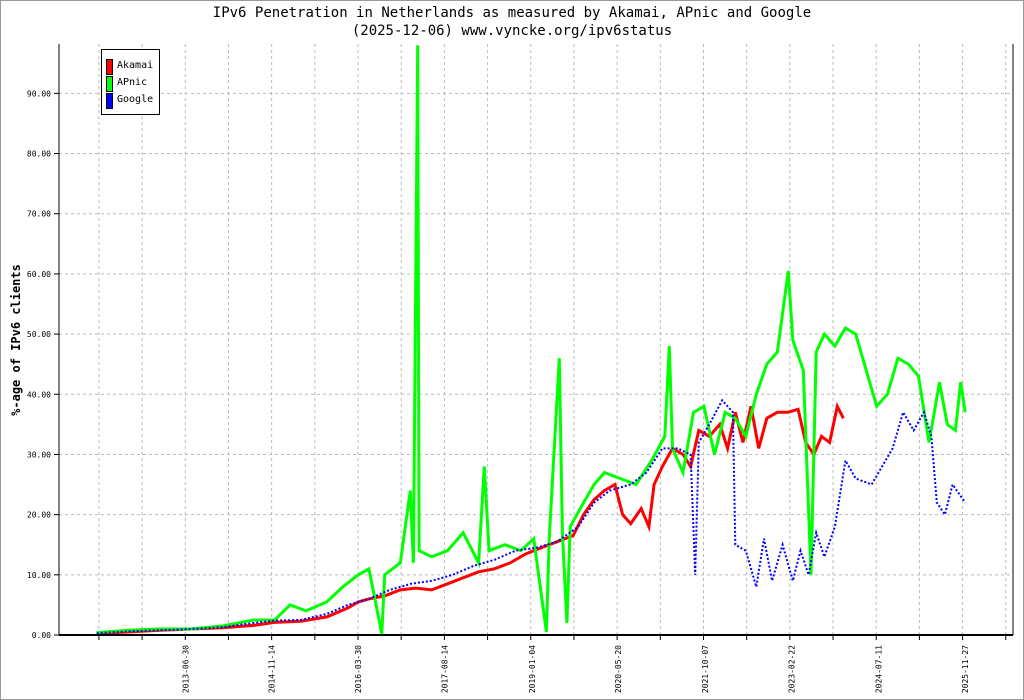 The width and height of the screenshot is (1024, 700). Describe the element at coordinates (39, 454) in the screenshot. I see `y-tick-label: 30.00` at that location.